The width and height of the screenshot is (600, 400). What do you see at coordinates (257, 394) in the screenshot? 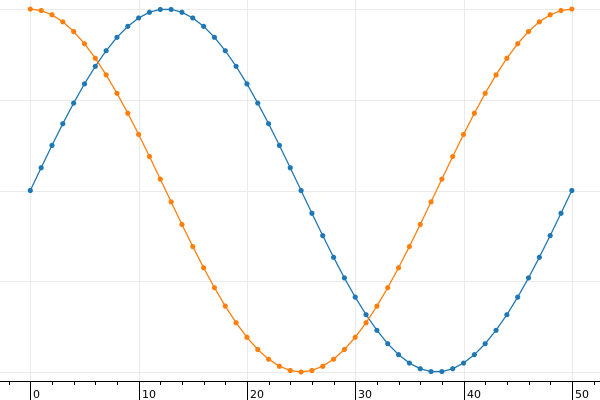
I see `x-tick-label: 20` at bounding box center [257, 394].